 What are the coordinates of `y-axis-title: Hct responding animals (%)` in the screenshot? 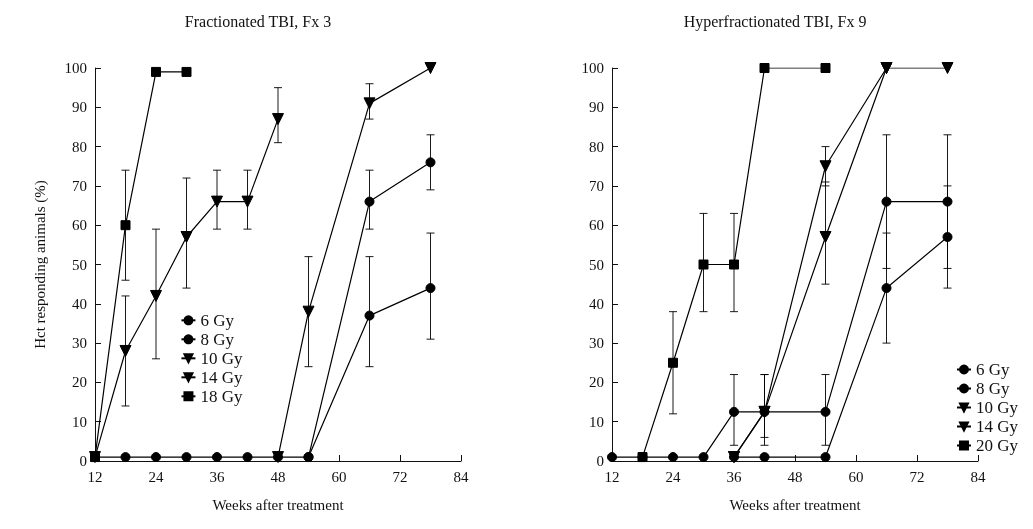 It's located at (40, 264).